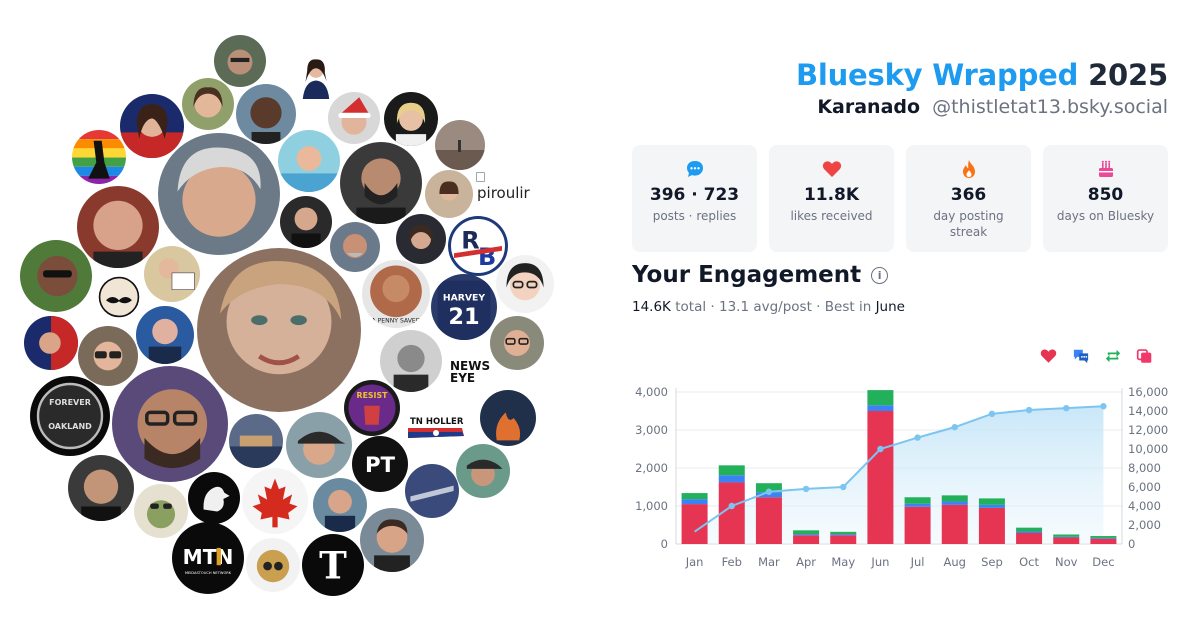  Describe the element at coordinates (470, 372) in the screenshot. I see `news-eye-logo: NEWS EYE` at that location.